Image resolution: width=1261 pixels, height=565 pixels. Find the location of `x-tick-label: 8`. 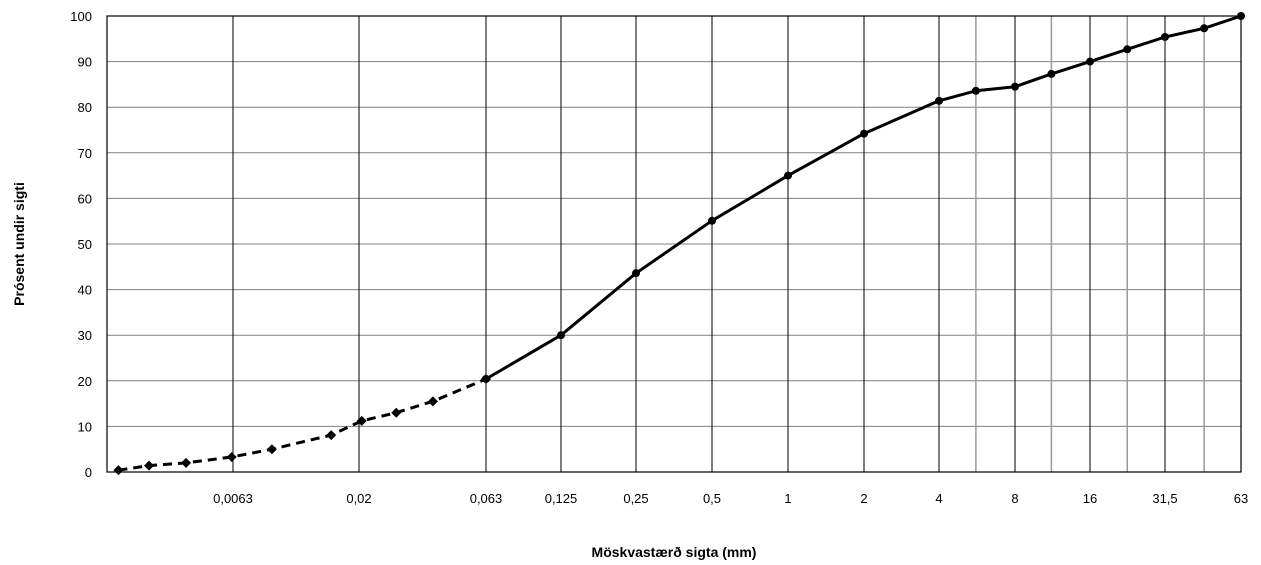

x-tick-label: 8 is located at coordinates (1014, 498).